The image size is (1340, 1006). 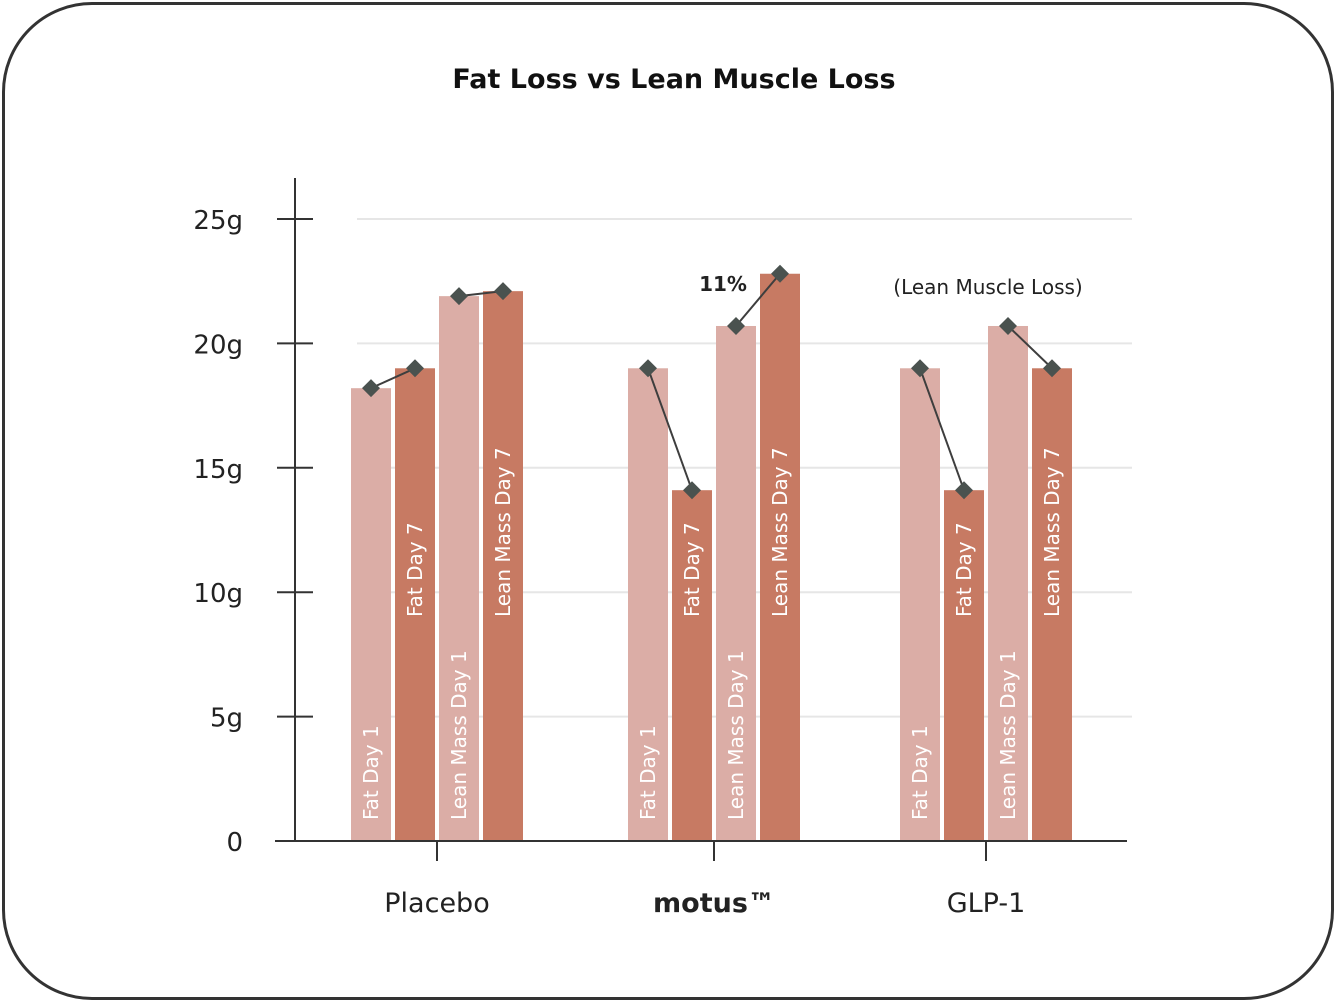 What do you see at coordinates (218, 345) in the screenshot?
I see `y-tick-label: 20g` at bounding box center [218, 345].